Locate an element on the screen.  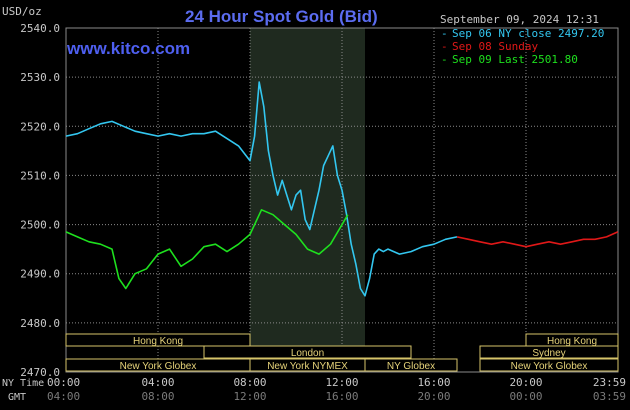
x-tick-label-ny: 23:59 is located at coordinates (609, 382).